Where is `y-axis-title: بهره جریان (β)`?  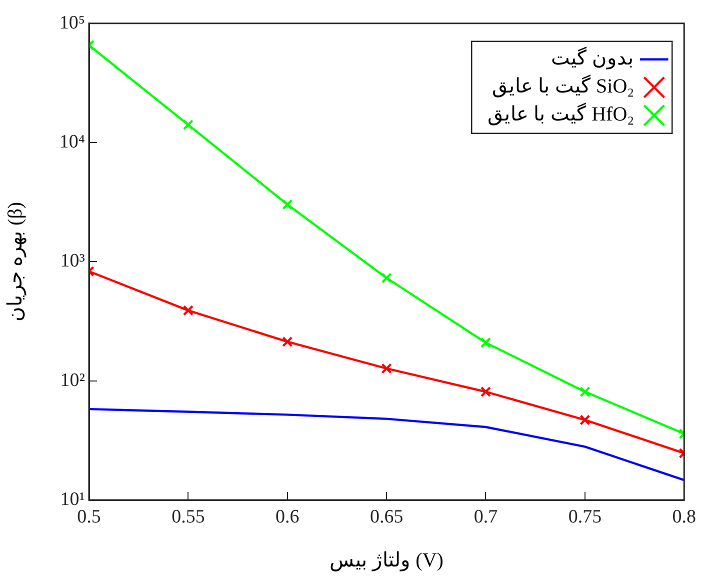
y-axis-title: بهره جریان (β) is located at coordinates (15, 262).